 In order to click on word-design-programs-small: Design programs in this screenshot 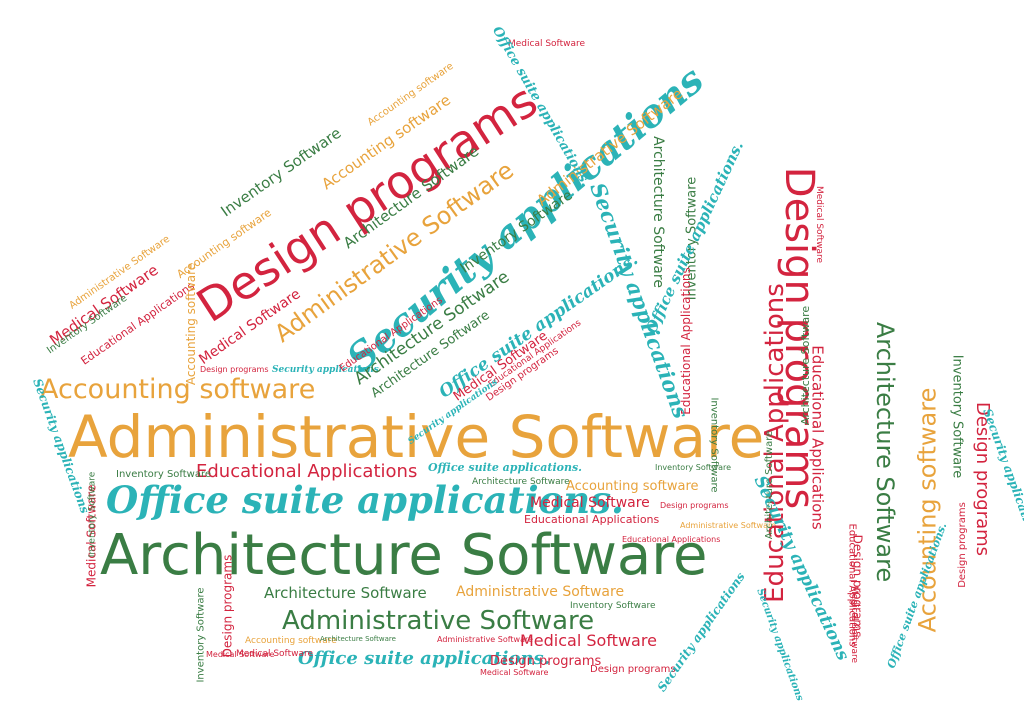, I will do `click(546, 661)`.